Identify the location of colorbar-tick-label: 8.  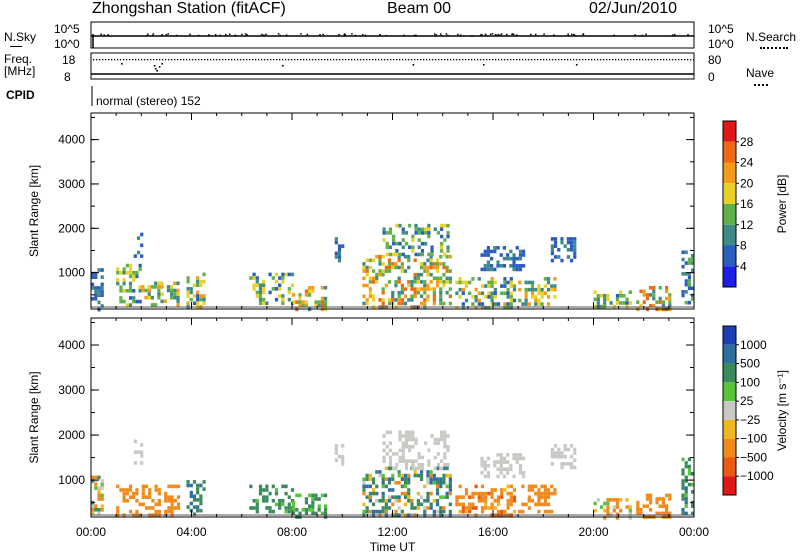
(743, 246).